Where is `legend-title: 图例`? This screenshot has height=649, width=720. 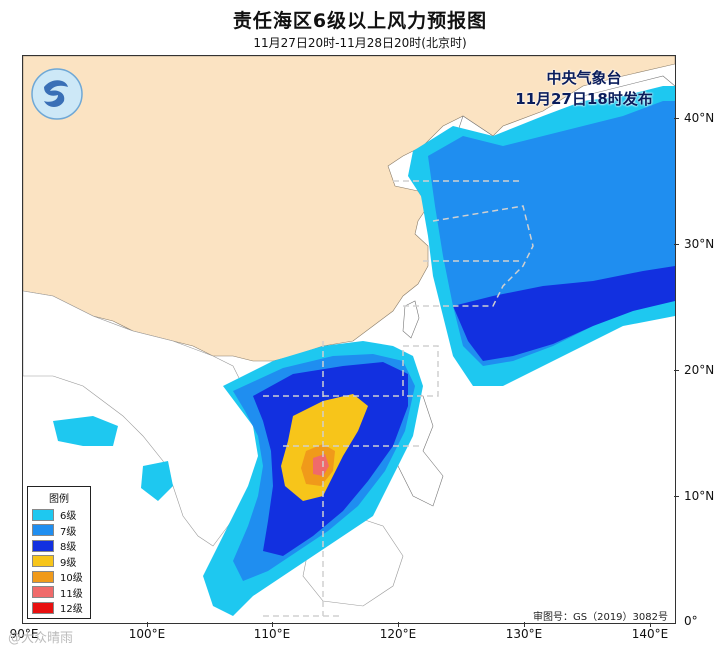
legend-title: 图例 is located at coordinates (59, 499).